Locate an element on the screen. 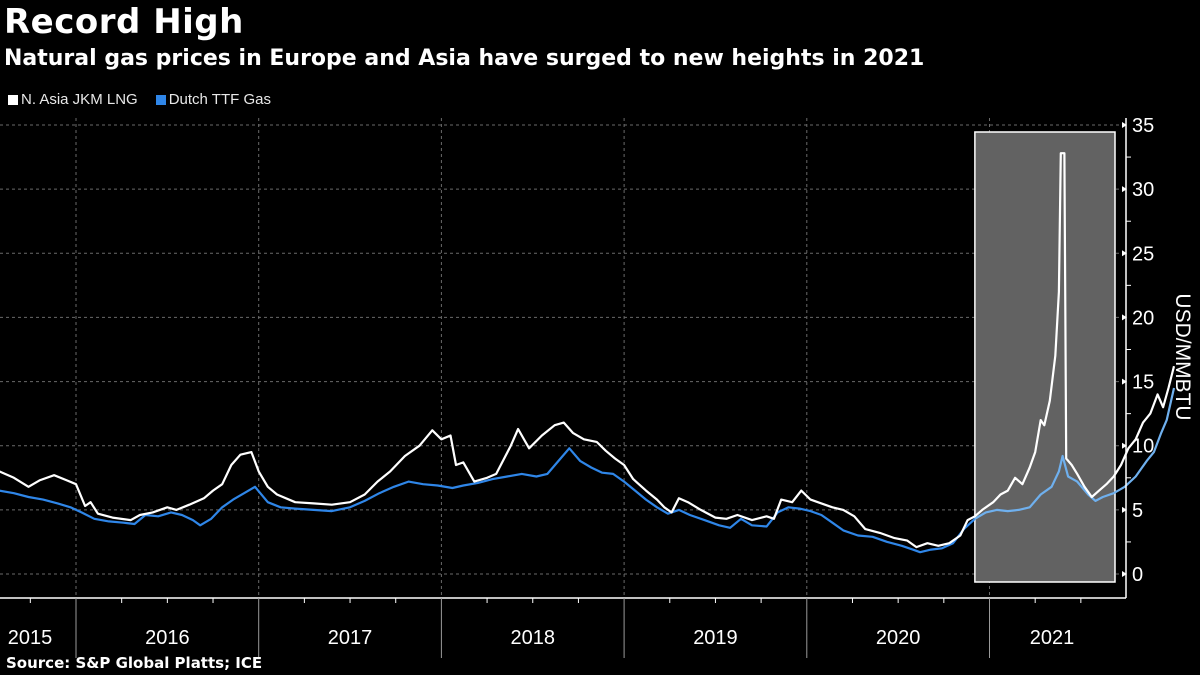 Image resolution: width=1200 pixels, height=675 pixels. x-tick-label: 2017 is located at coordinates (350, 638).